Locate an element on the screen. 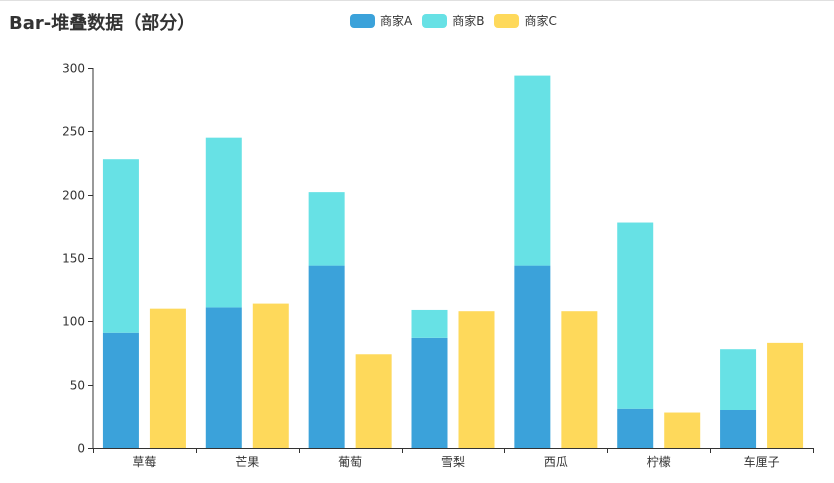 The width and height of the screenshot is (834, 483). bar-商家C-柠檬 is located at coordinates (682, 430).